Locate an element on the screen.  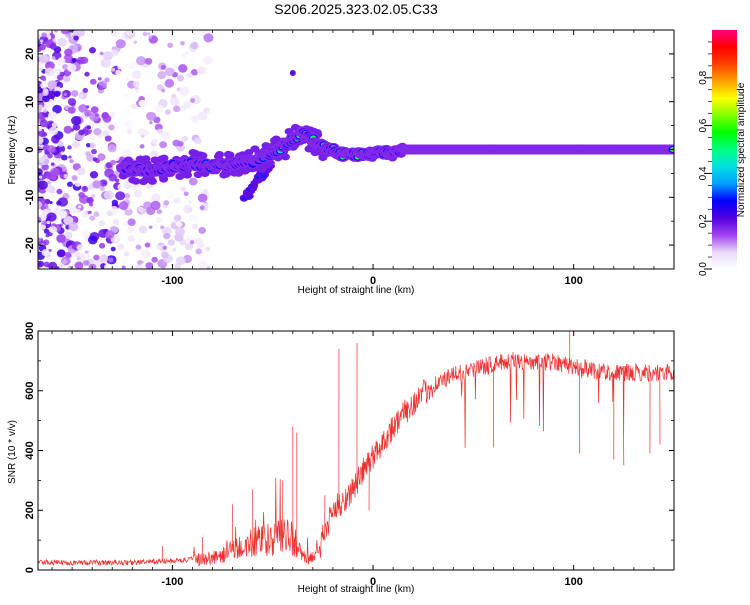
y-tick-label: -10 is located at coordinates (30, 197).